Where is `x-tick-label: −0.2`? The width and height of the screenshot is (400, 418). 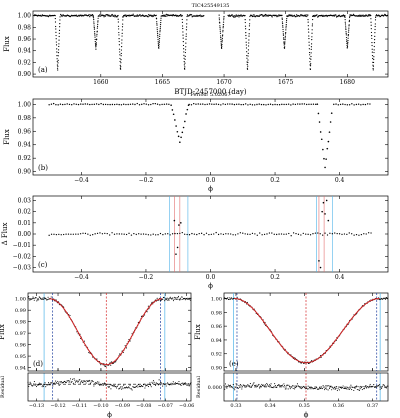
x-tick-label: −0.2 is located at coordinates (146, 180).